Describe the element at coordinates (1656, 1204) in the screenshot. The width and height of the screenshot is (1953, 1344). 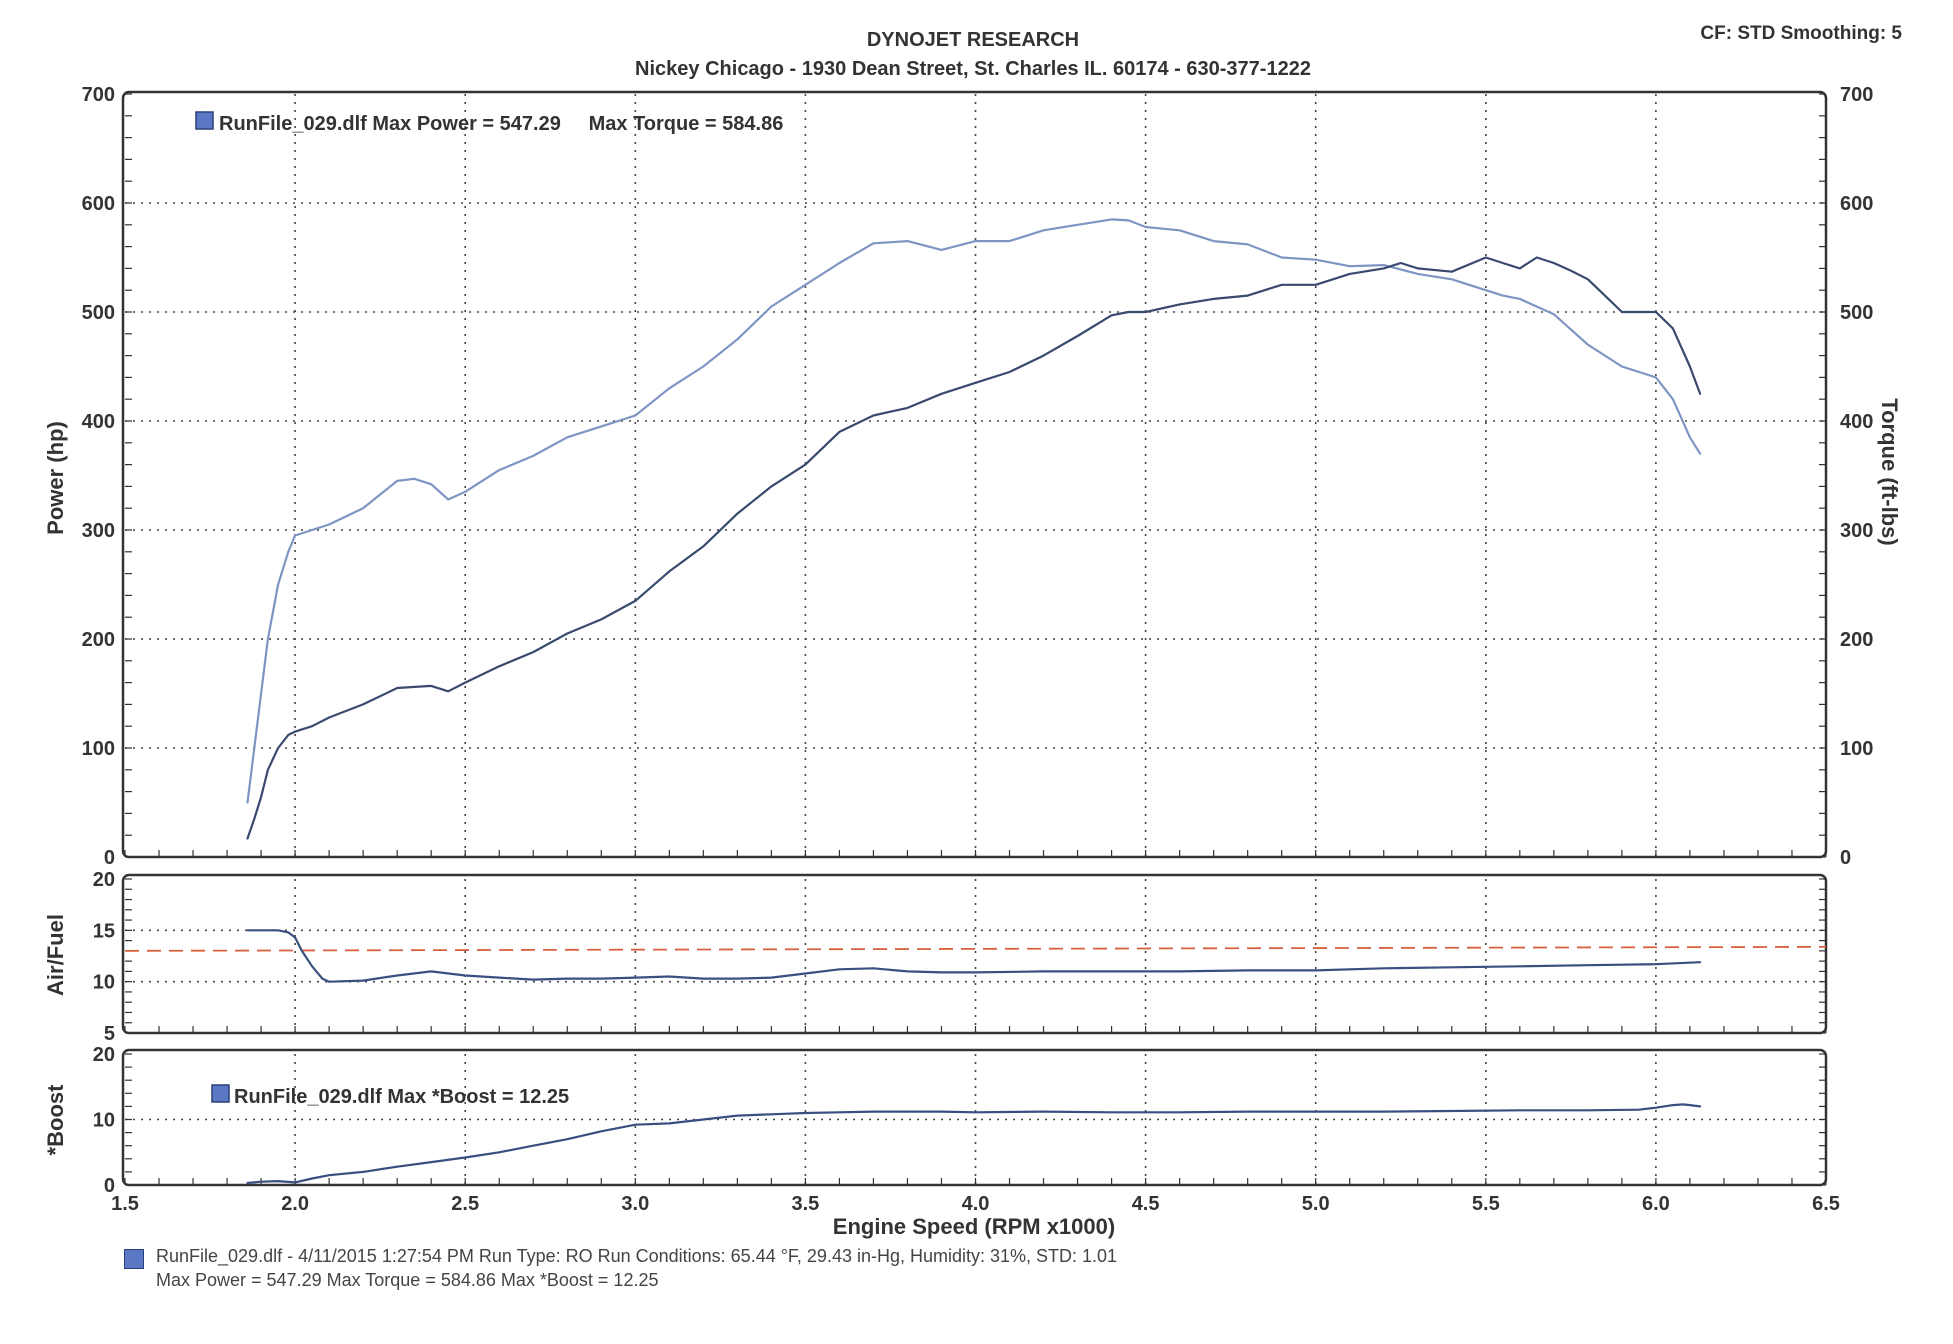
I see `x-tick-label: 6.0` at that location.